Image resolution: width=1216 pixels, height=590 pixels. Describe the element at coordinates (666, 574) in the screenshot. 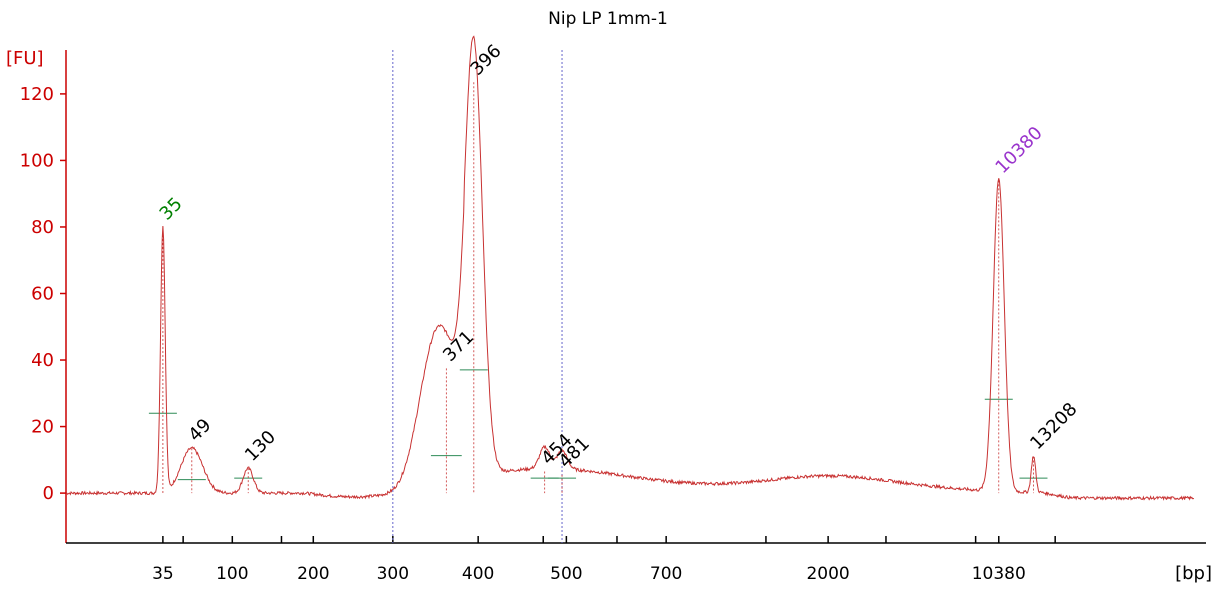

I see `x-tick-label: 700` at that location.